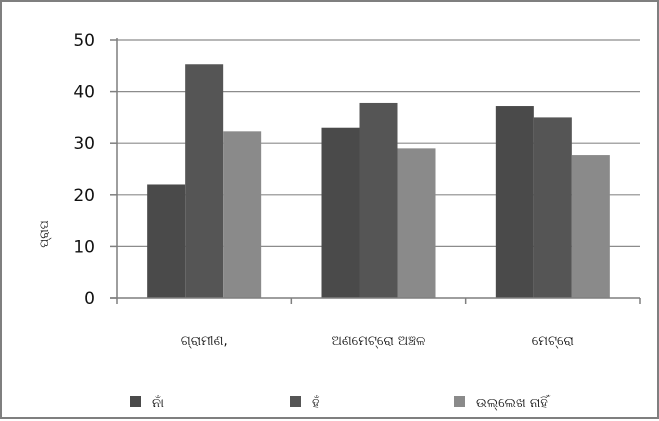 The height and width of the screenshot is (421, 659). Describe the element at coordinates (553, 341) in the screenshot. I see `category-label: ମେଟ୍ରୋ` at that location.